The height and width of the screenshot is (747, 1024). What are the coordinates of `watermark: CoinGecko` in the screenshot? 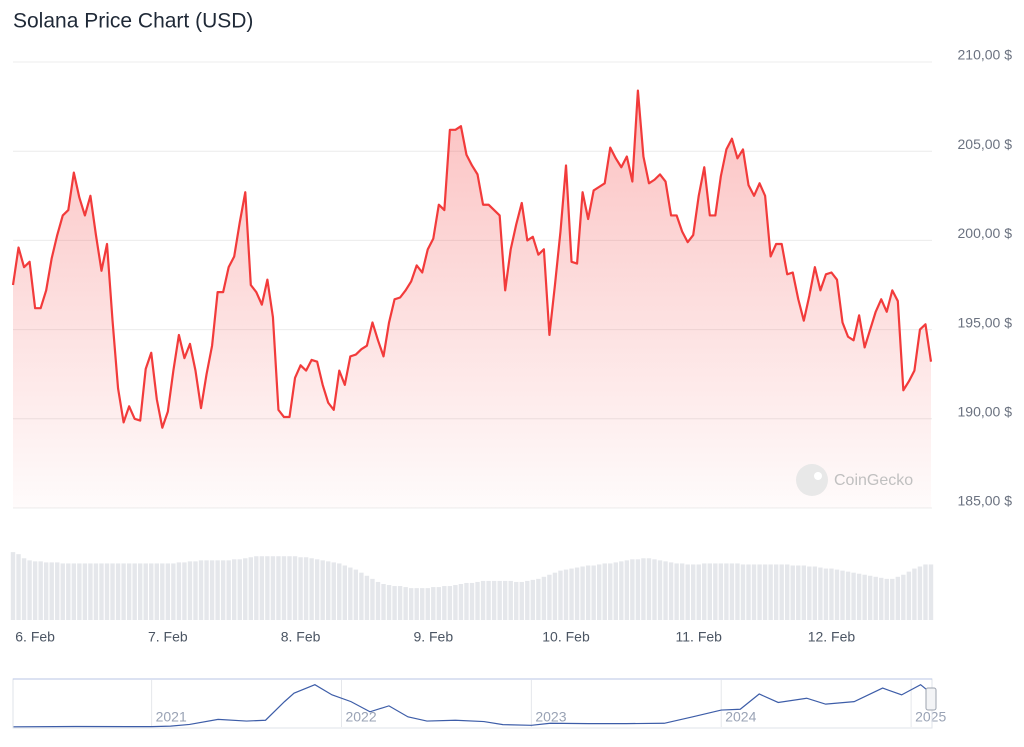 It's located at (873, 480).